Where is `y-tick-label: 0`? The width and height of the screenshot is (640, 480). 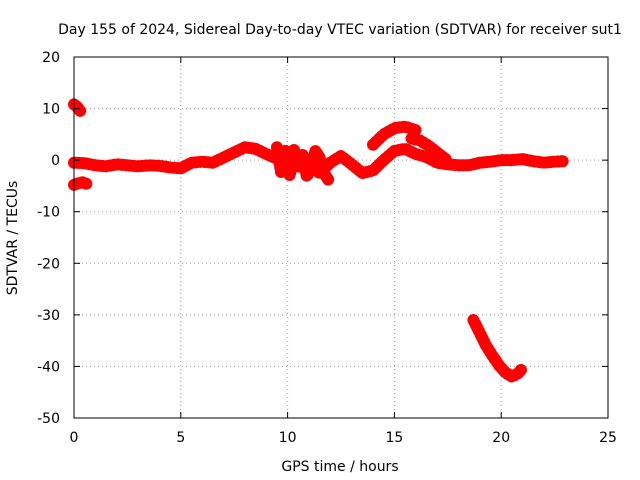
y-tick-label: 0 is located at coordinates (55, 161).